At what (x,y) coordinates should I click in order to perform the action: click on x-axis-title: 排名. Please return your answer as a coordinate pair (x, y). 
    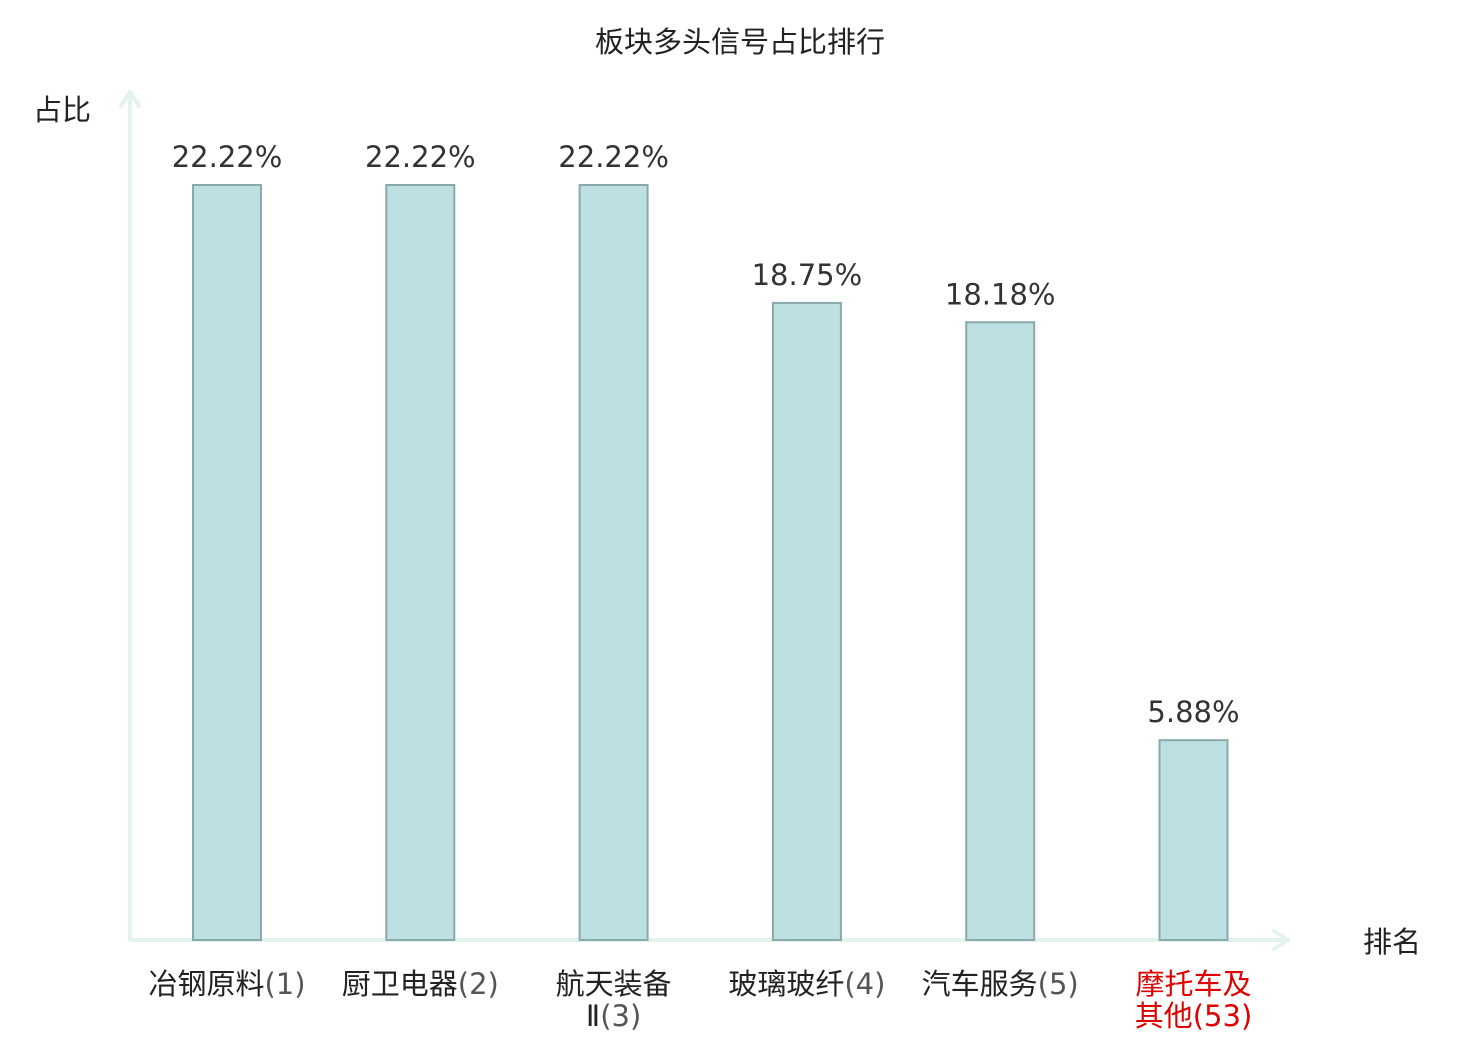
    Looking at the image, I should click on (1392, 942).